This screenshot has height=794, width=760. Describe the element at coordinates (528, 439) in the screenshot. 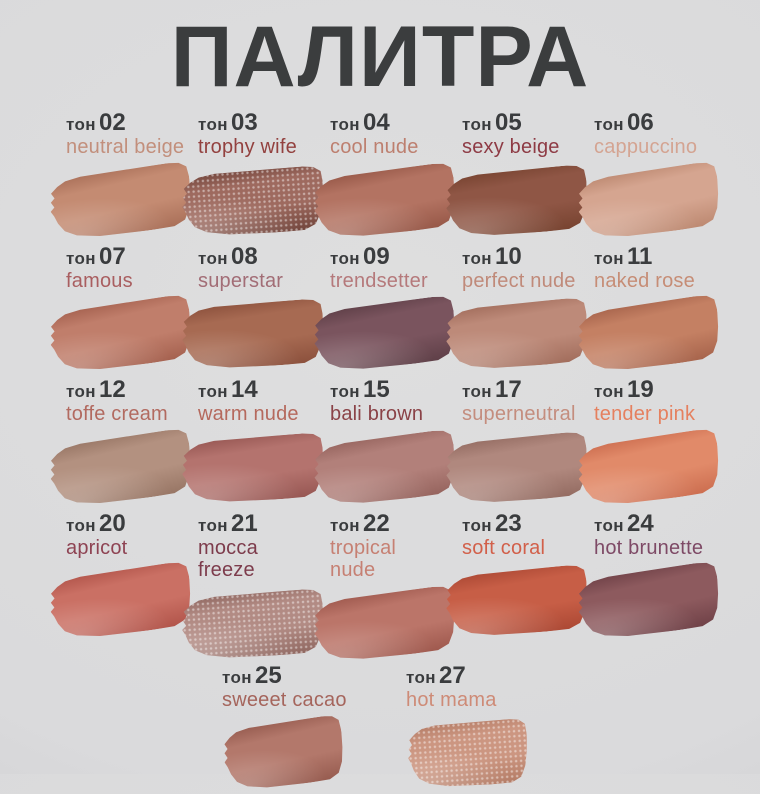

I see `shade-card: тон 17 superneutral` at that location.